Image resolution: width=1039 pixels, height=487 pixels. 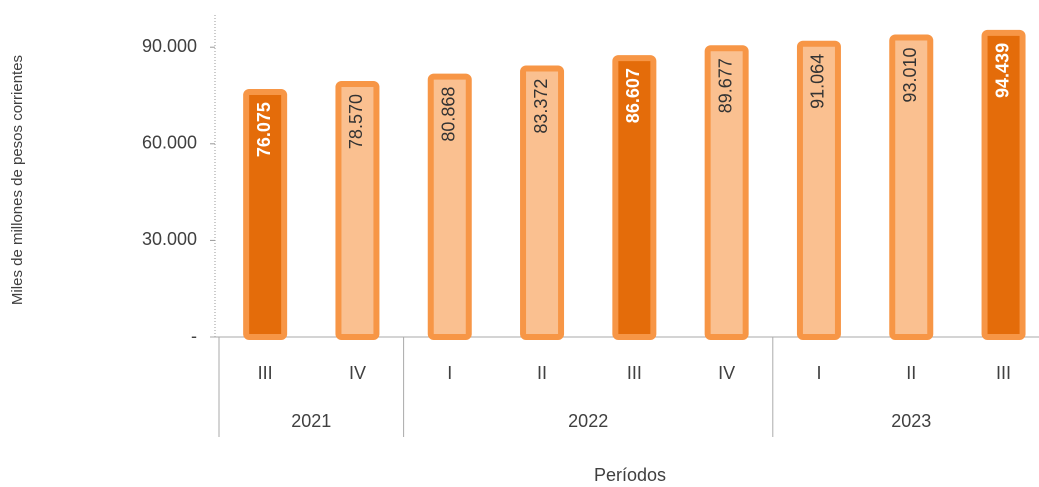 I want to click on group-label: 2021, so click(x=311, y=421).